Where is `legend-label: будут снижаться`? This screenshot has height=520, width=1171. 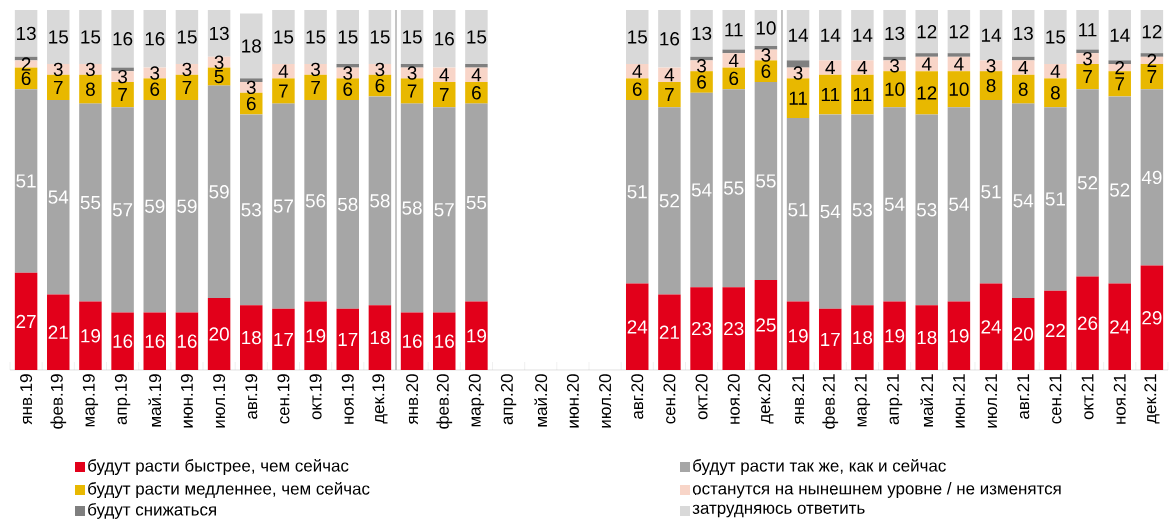 legend-label: будут снижаться is located at coordinates (152, 511).